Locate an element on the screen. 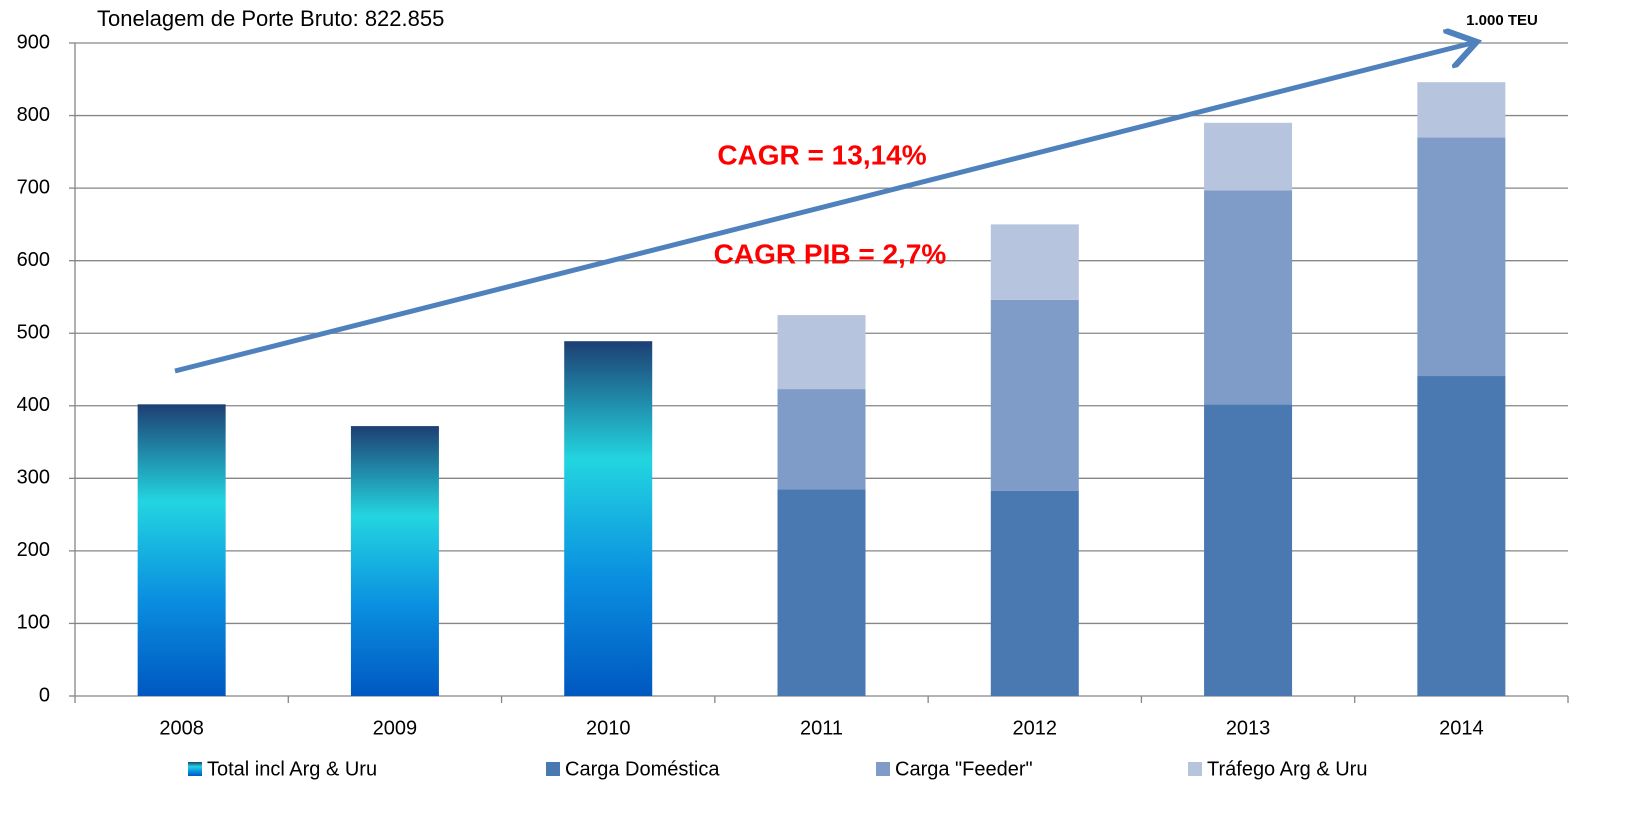 The height and width of the screenshot is (816, 1631). annotation: 1.000 TEU is located at coordinates (1502, 20).